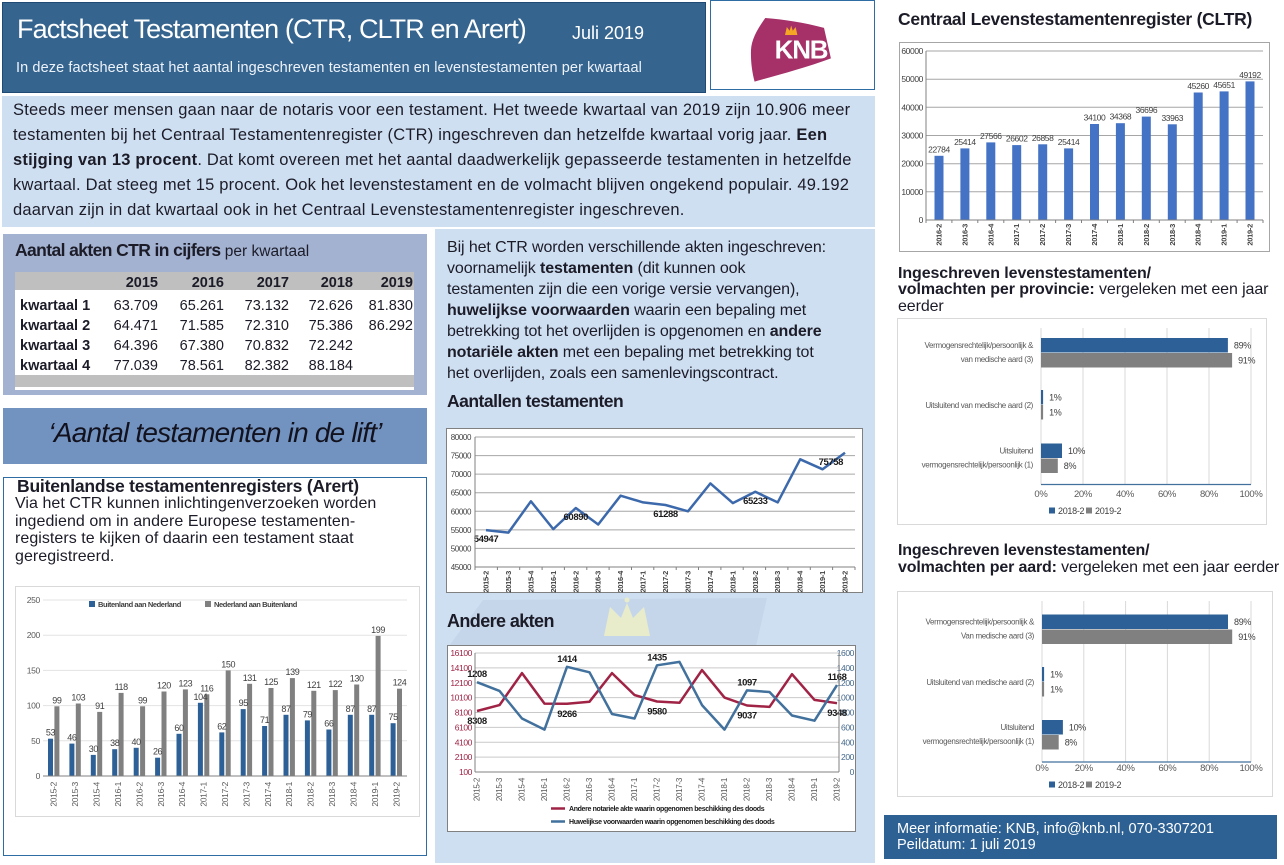 This screenshot has width=1284, height=865. I want to click on svg-text: 120, so click(164, 686).